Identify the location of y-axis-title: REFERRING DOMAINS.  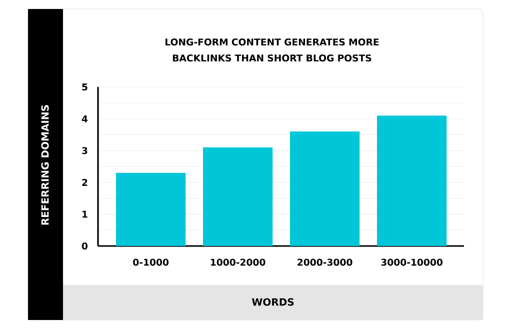
(45, 165).